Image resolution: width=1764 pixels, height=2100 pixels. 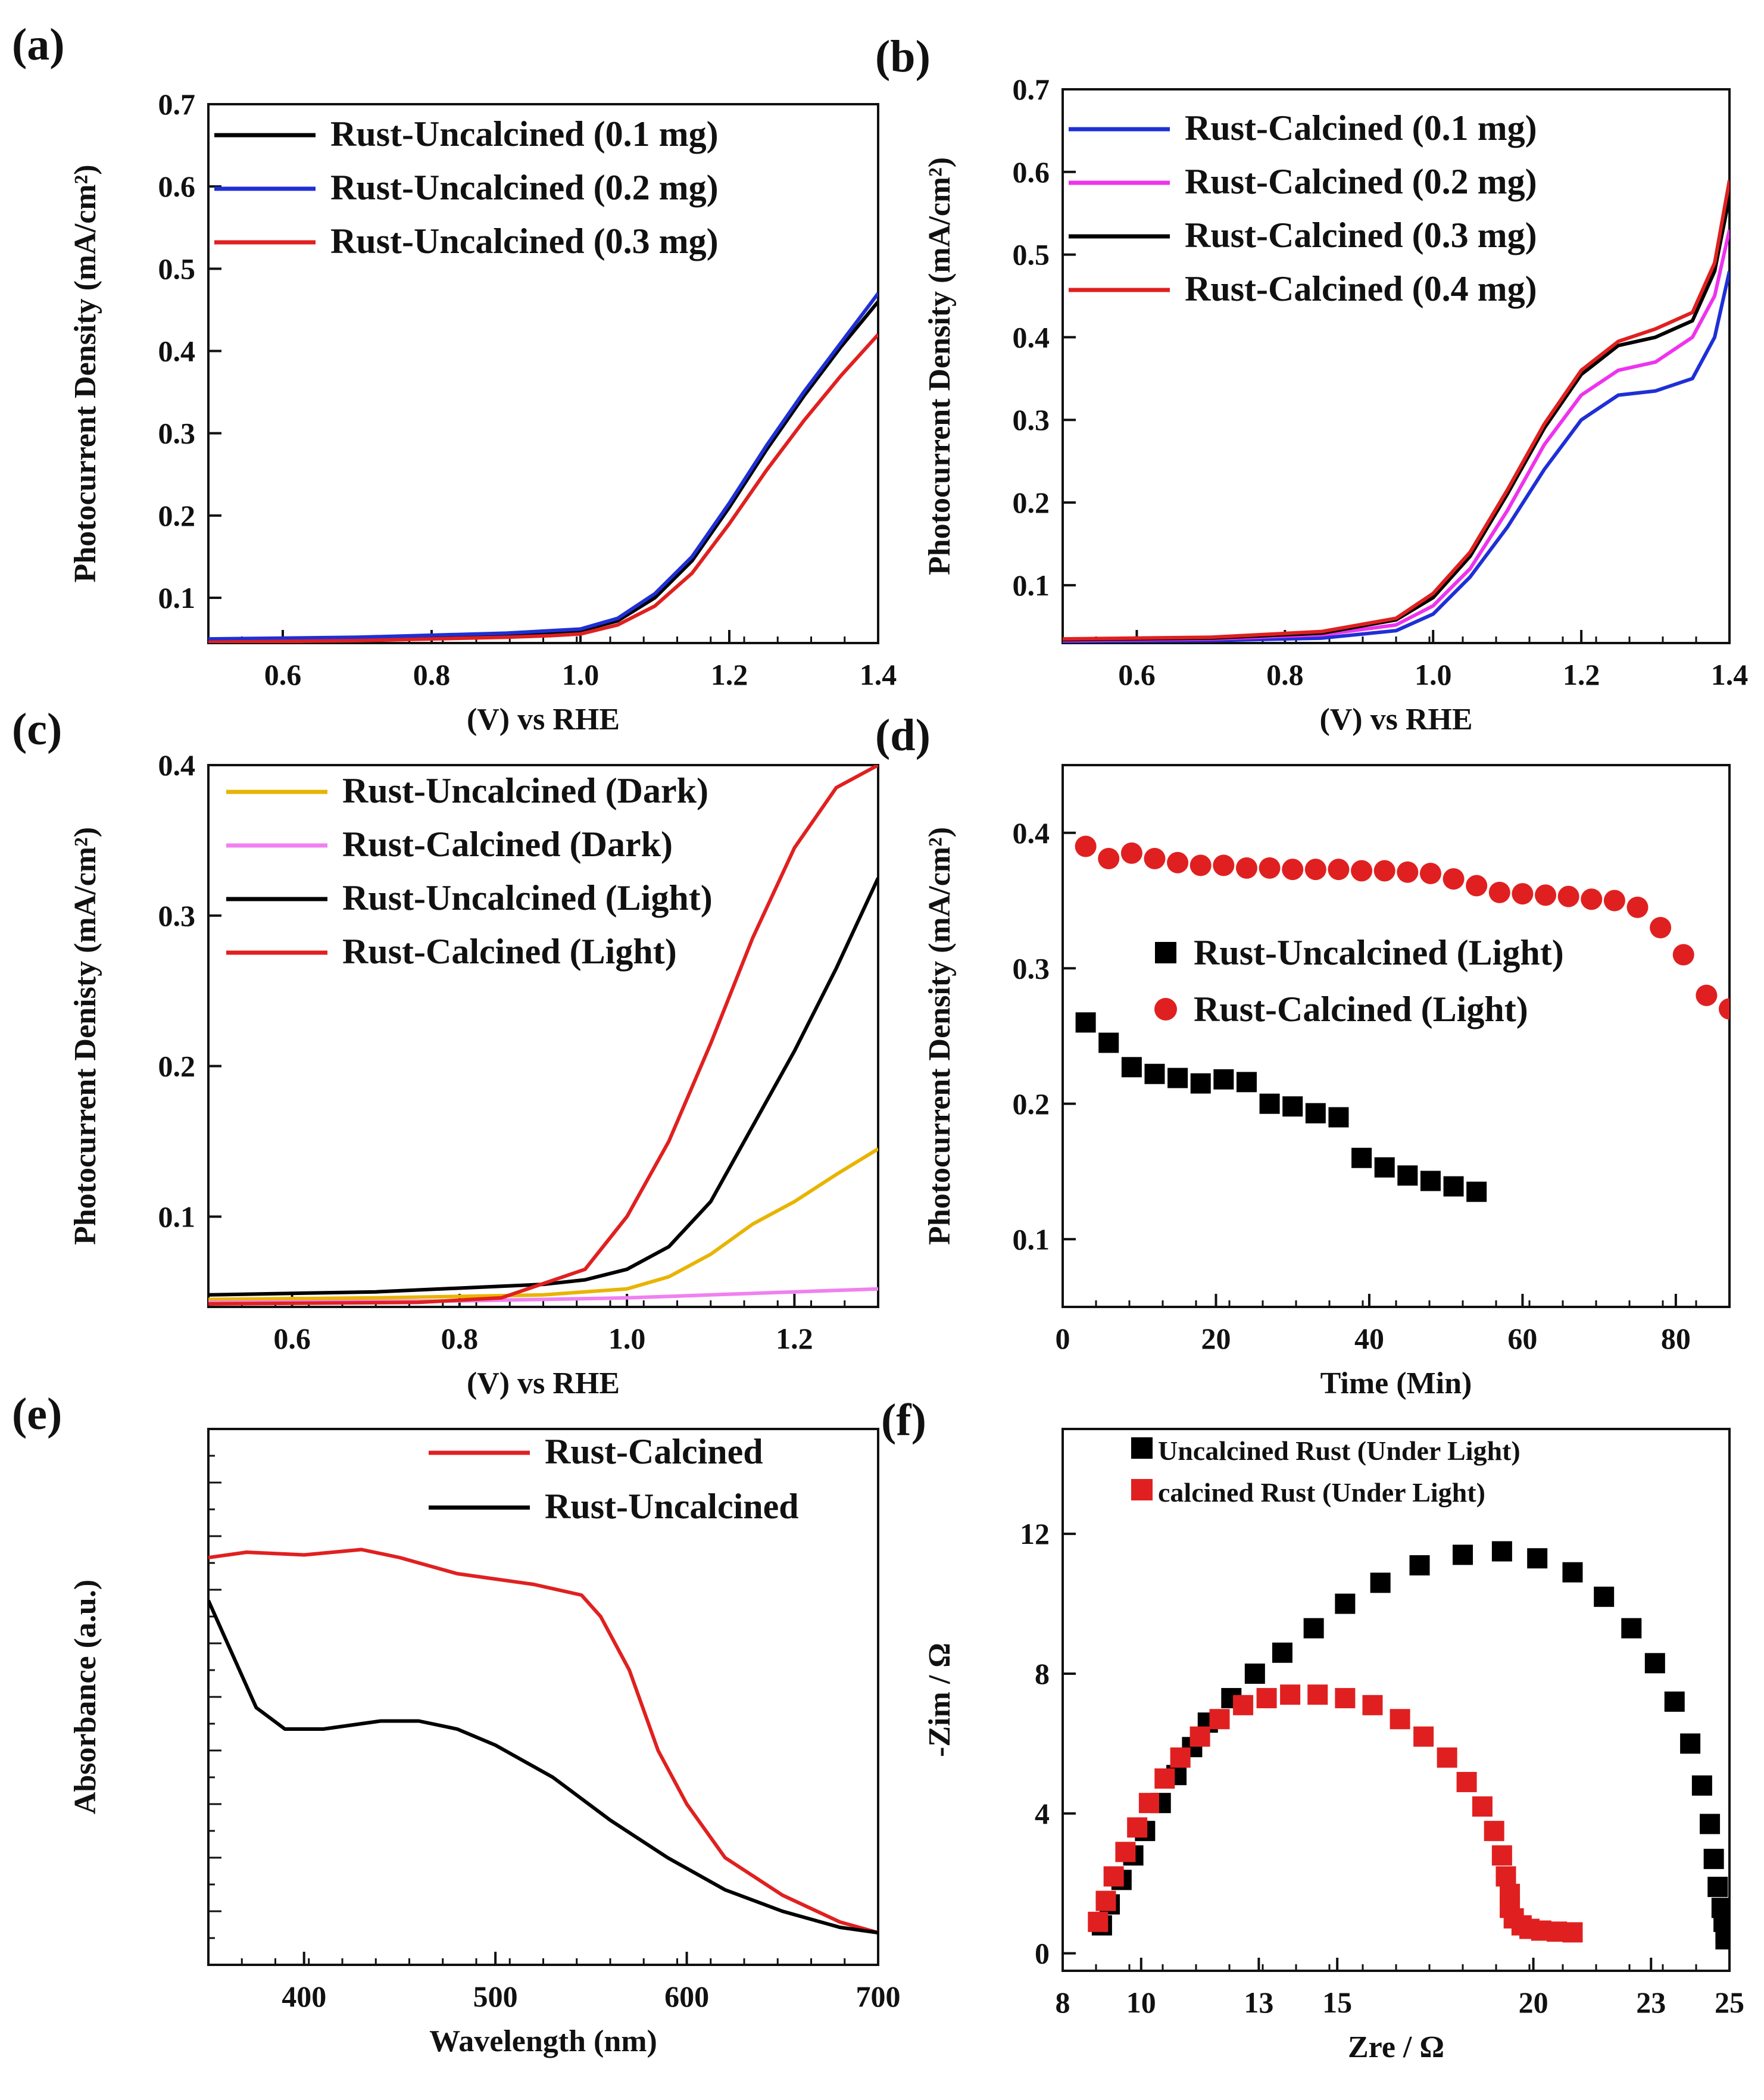 I want to click on x-tick-label: 15, so click(x=1337, y=2002).